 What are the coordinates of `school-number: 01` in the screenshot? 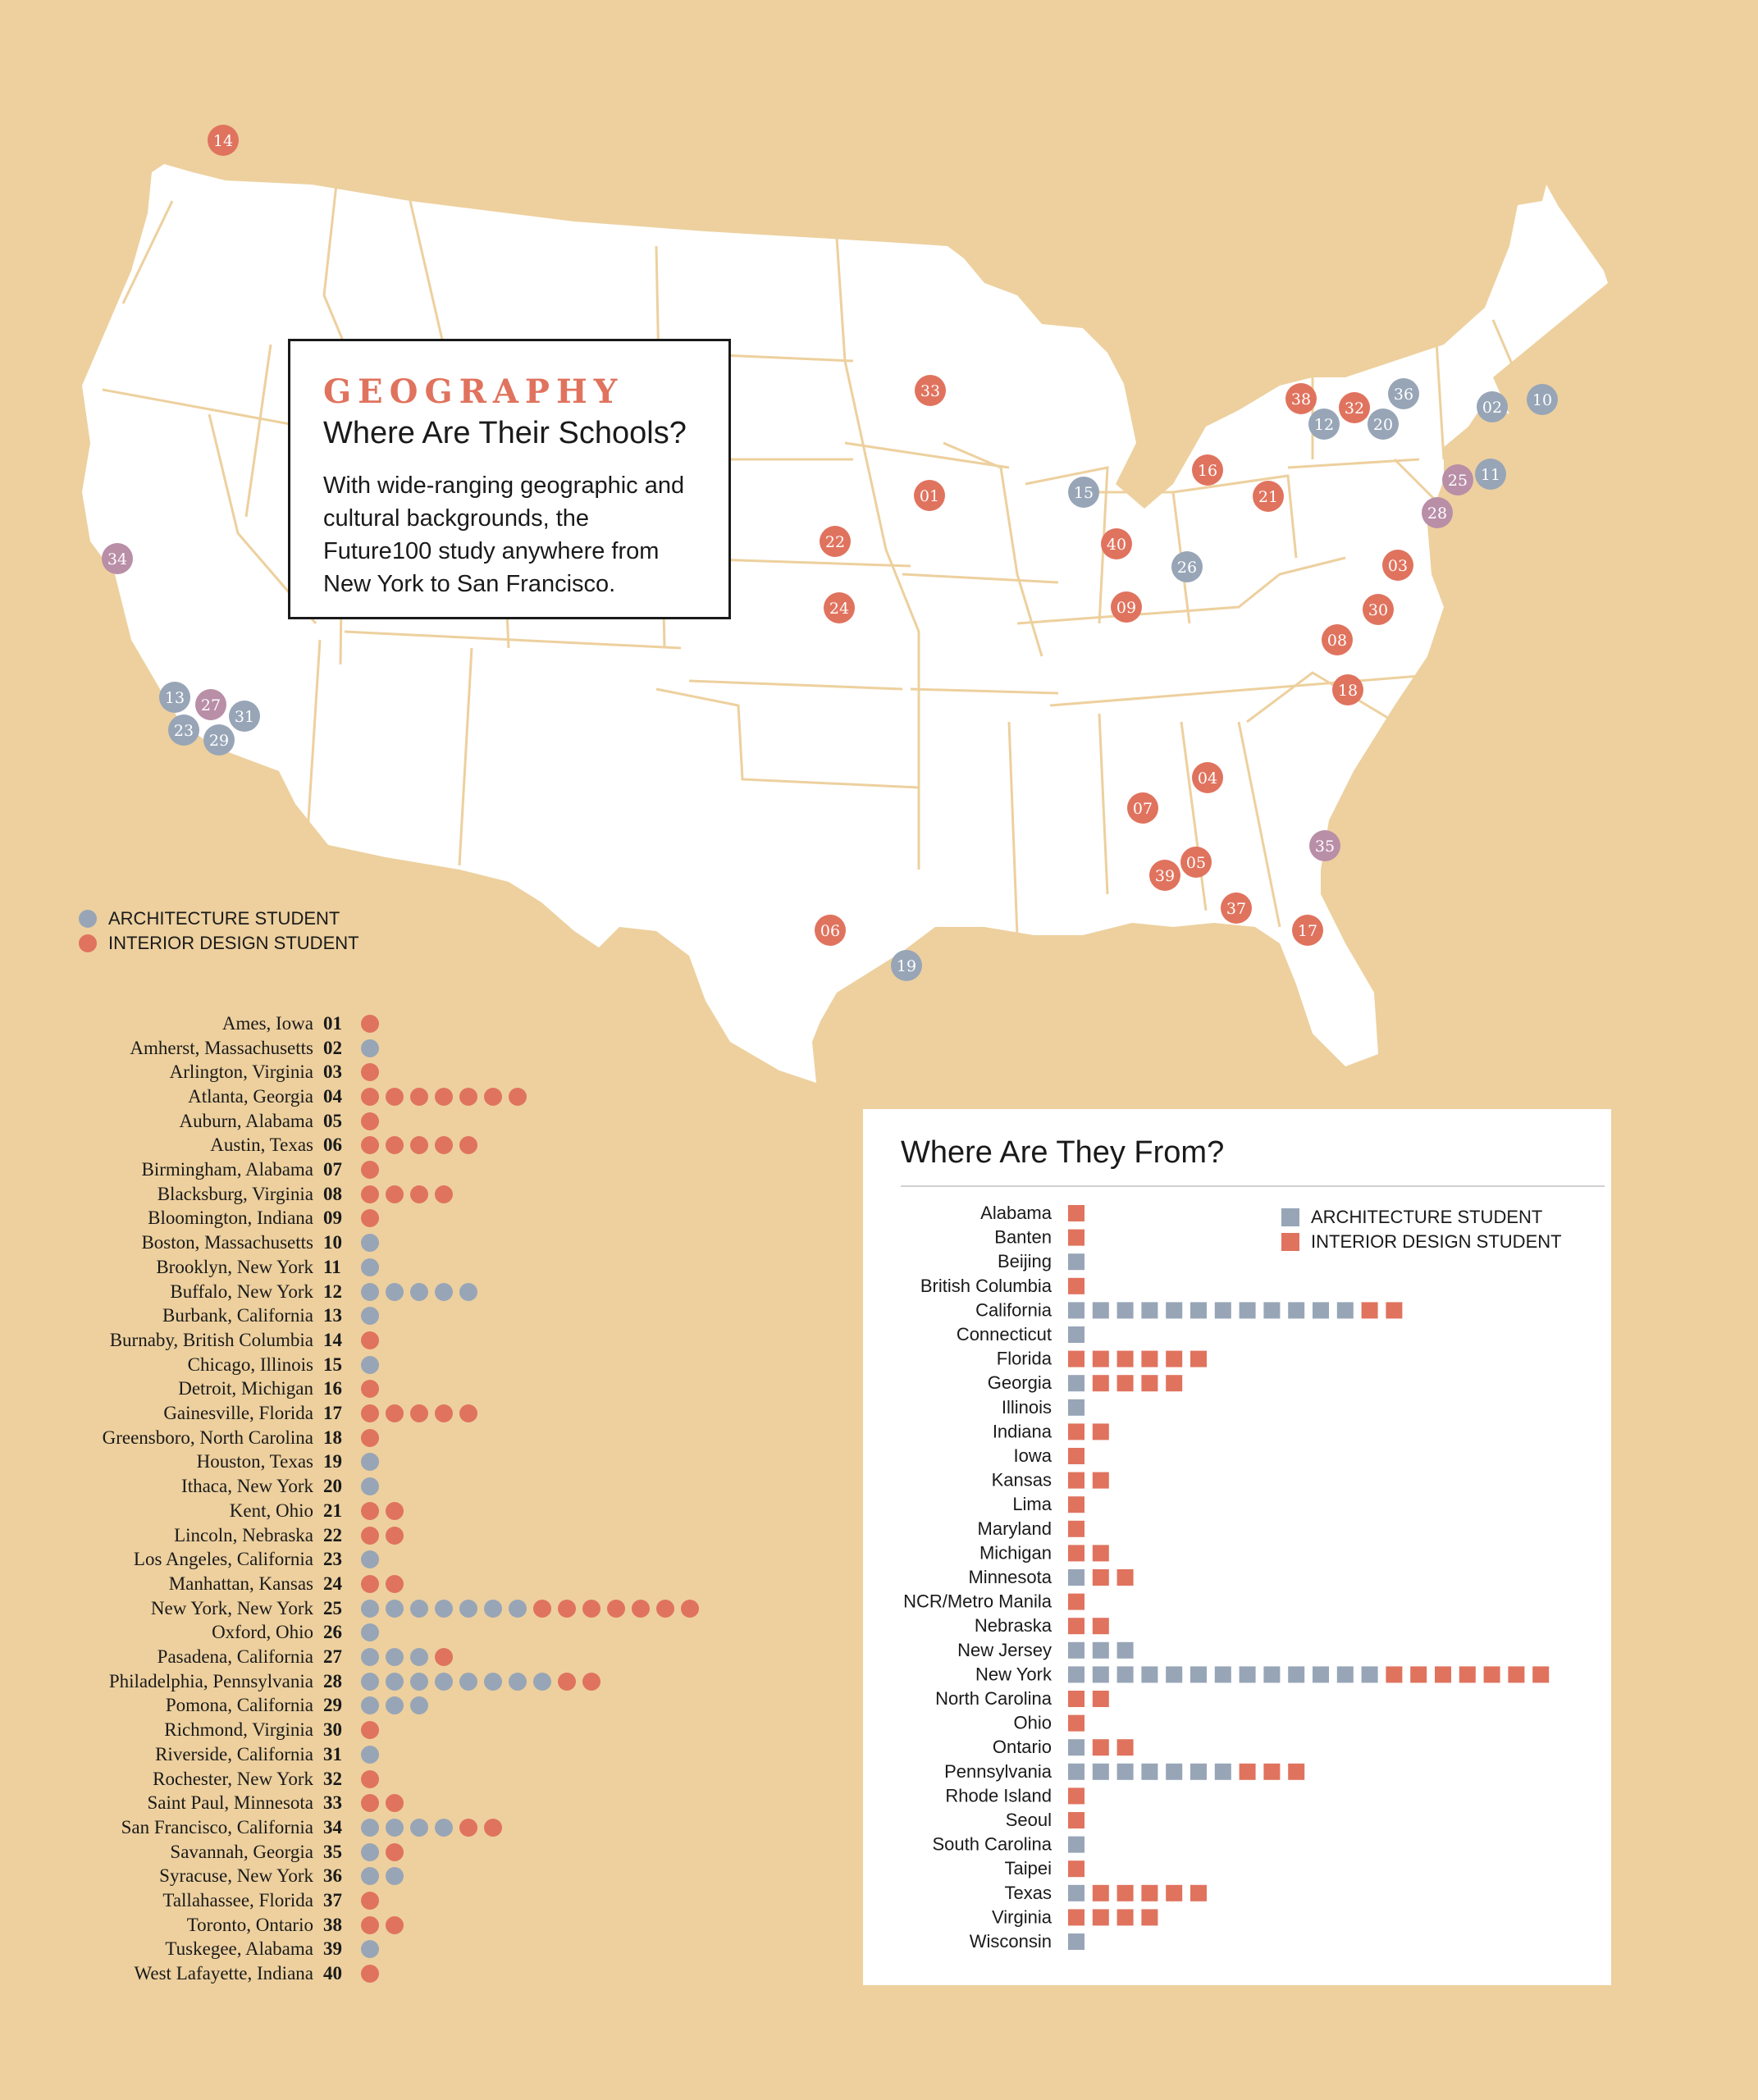 It's located at (332, 1023).